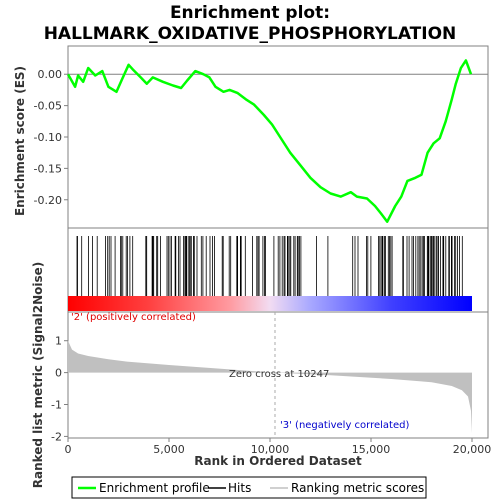 Image resolution: width=500 pixels, height=500 pixels. Describe the element at coordinates (48, 137) in the screenshot. I see `es-ytick-label: -0.10` at that location.